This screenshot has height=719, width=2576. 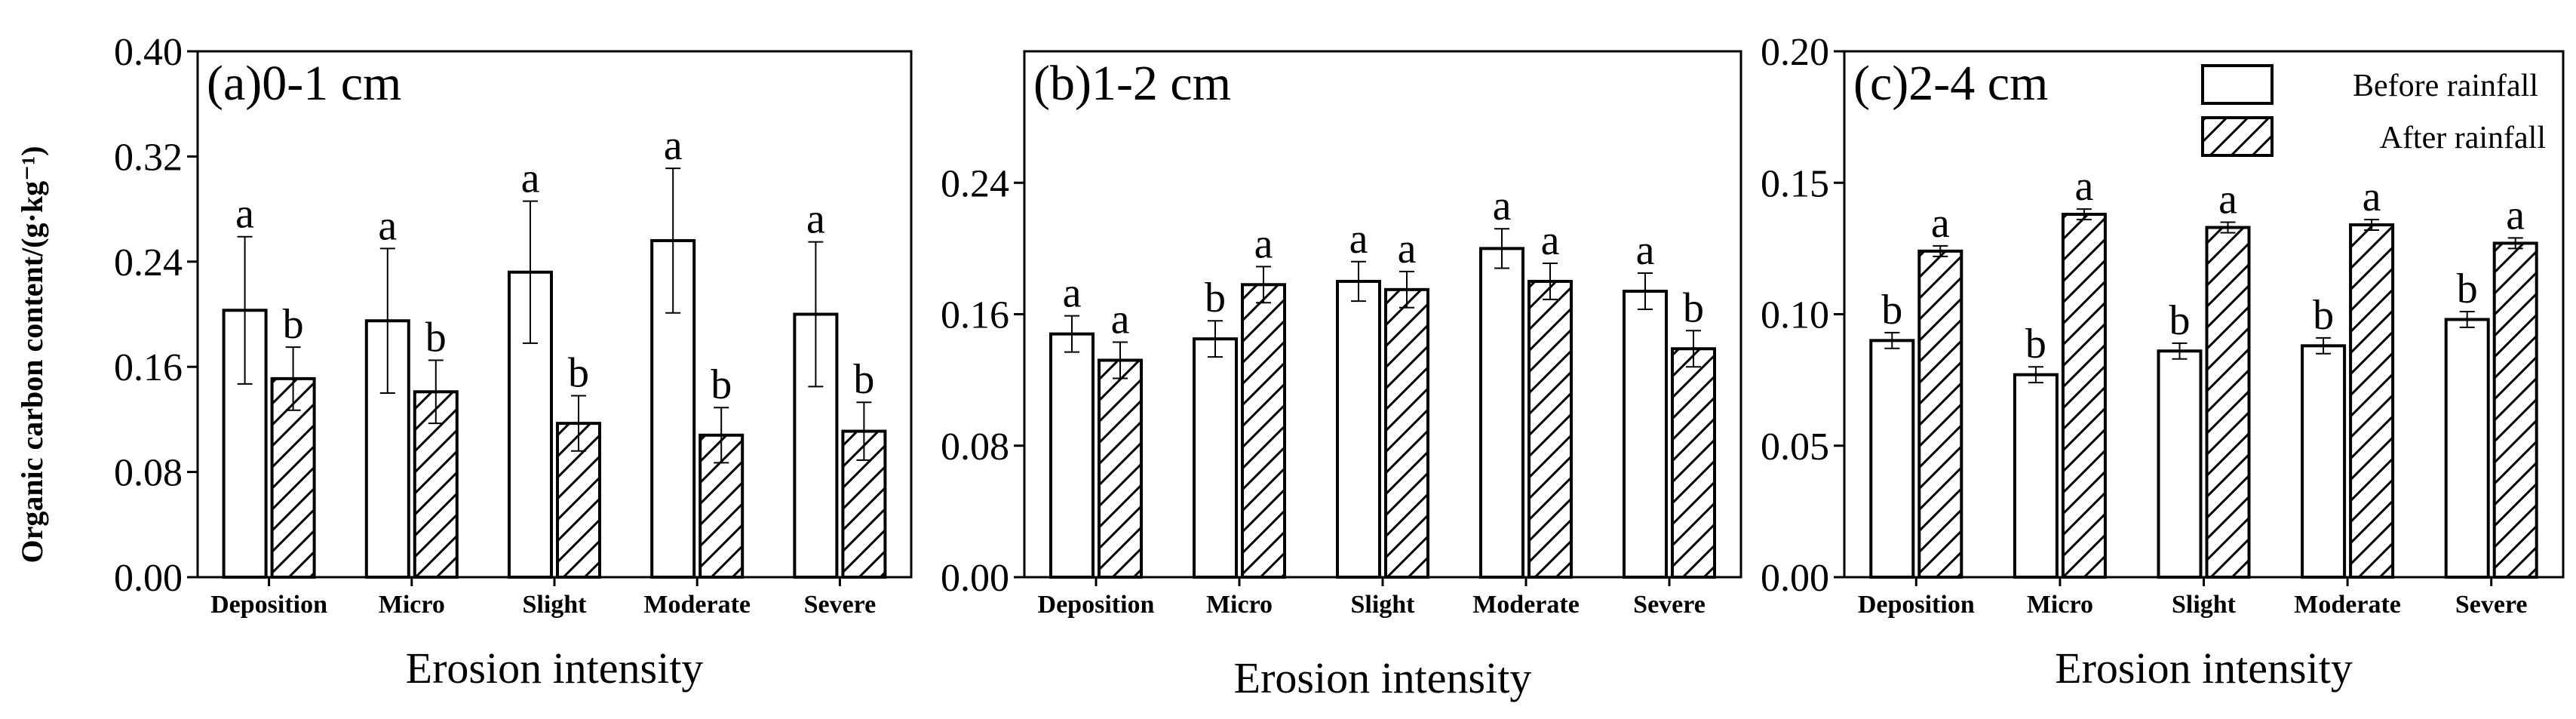 What do you see at coordinates (32, 354) in the screenshot?
I see `y-axis-label: Organic carbon content/(g·kg⁻¹)` at bounding box center [32, 354].